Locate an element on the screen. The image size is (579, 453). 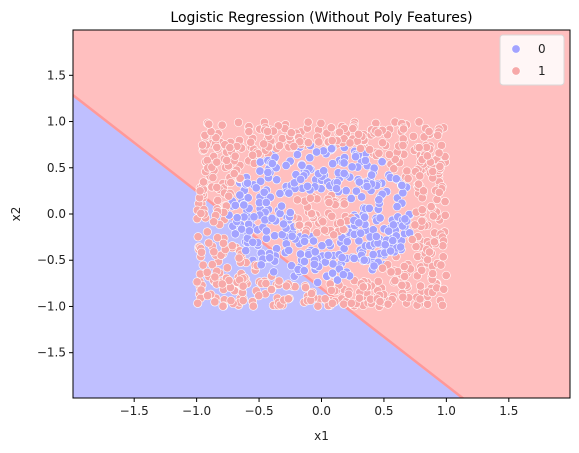
x-tick-label: −1.5 is located at coordinates (134, 411).